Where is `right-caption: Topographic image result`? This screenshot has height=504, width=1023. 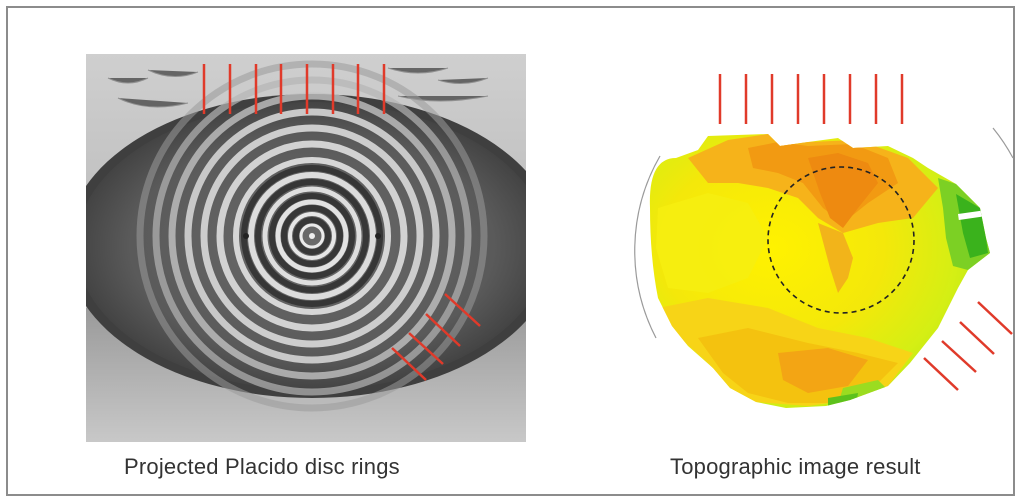 right-caption: Topographic image result is located at coordinates (795, 466).